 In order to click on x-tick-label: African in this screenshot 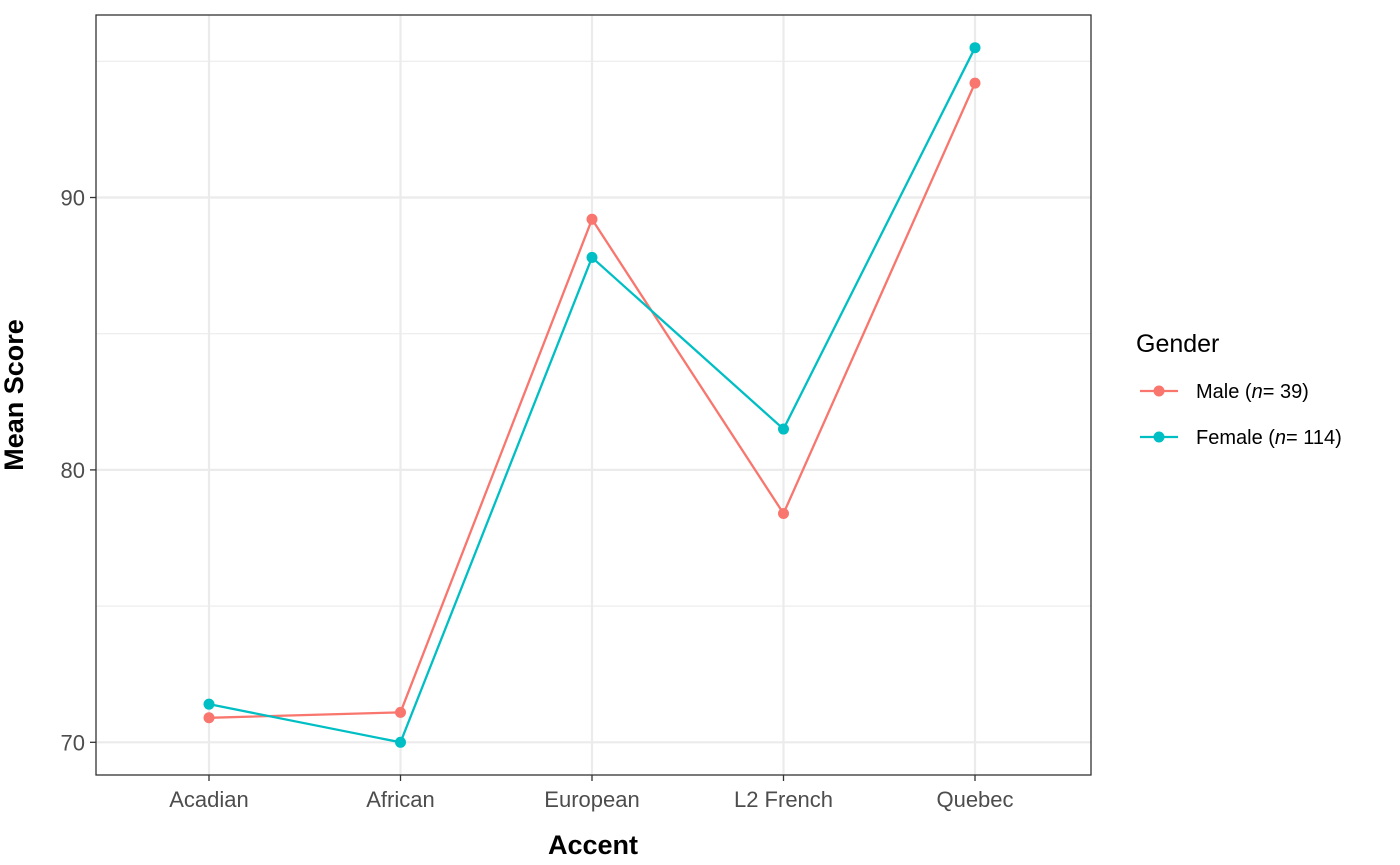, I will do `click(400, 799)`.